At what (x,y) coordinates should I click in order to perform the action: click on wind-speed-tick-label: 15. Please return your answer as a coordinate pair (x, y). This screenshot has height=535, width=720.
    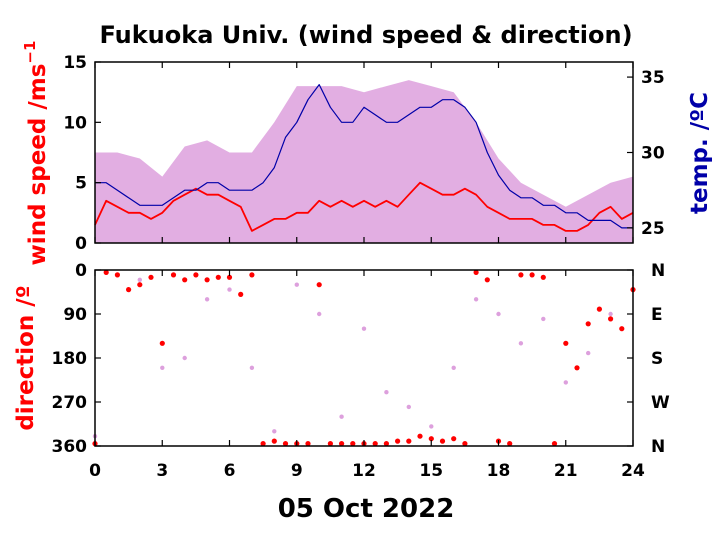
    Looking at the image, I should click on (75, 63).